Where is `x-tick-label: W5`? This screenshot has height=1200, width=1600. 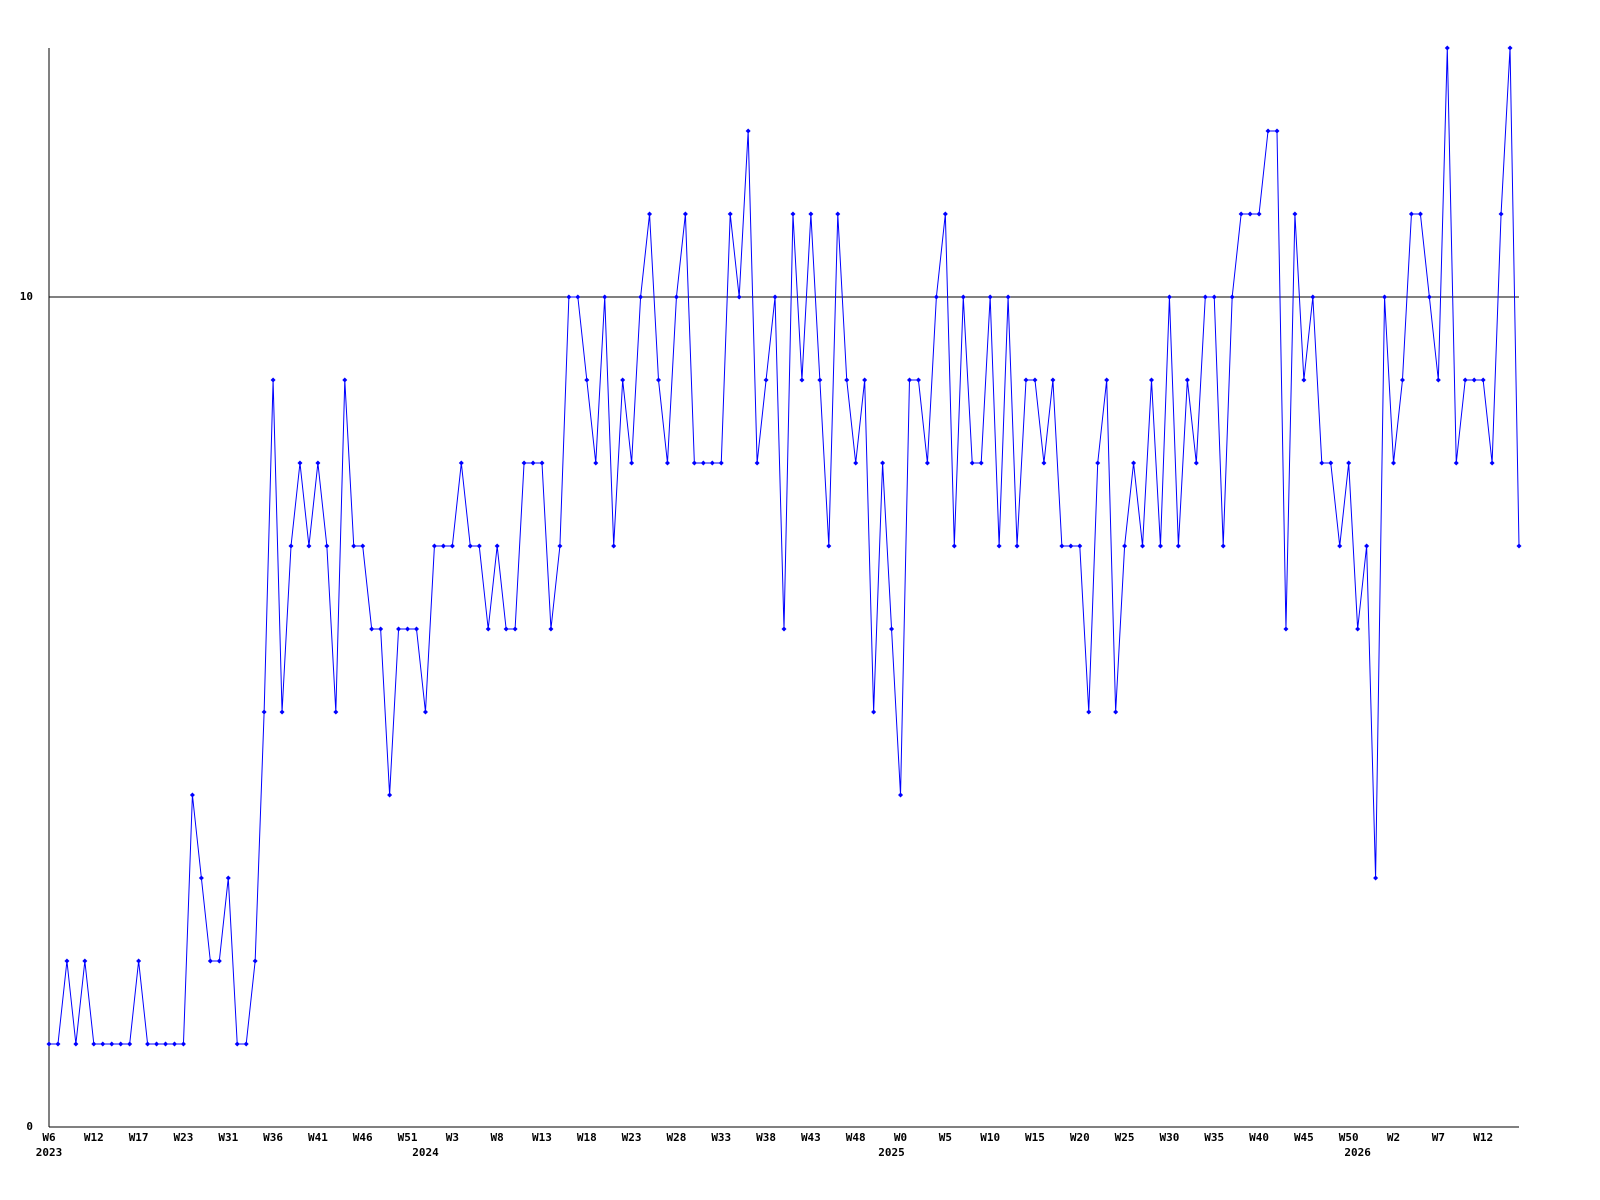 x-tick-label: W5 is located at coordinates (945, 1137).